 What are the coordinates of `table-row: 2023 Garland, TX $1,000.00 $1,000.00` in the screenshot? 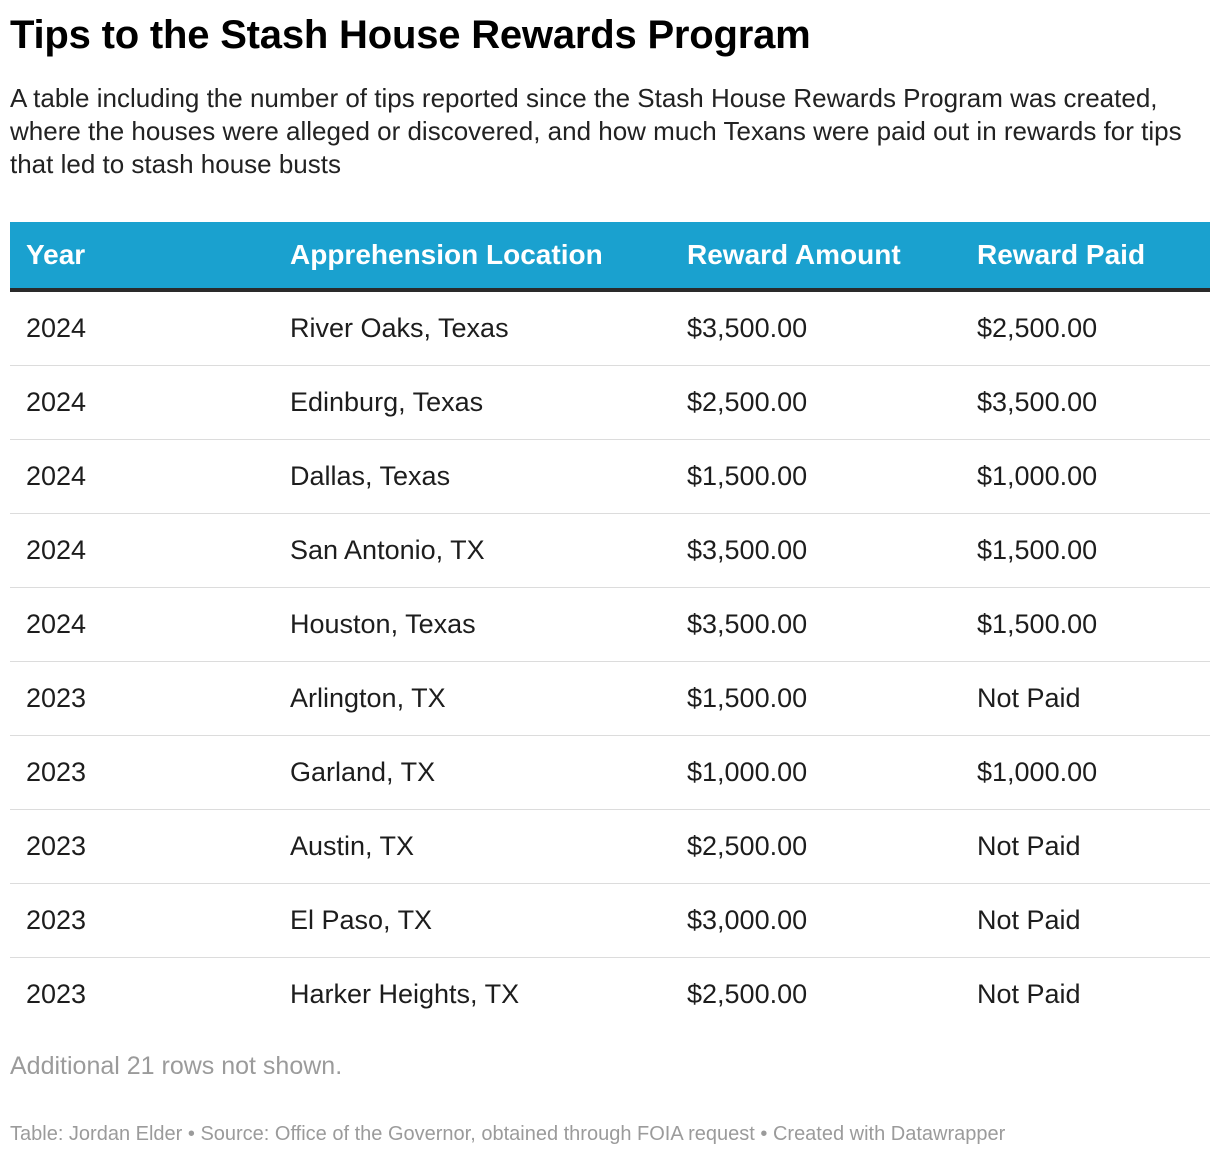 It's located at (610, 772).